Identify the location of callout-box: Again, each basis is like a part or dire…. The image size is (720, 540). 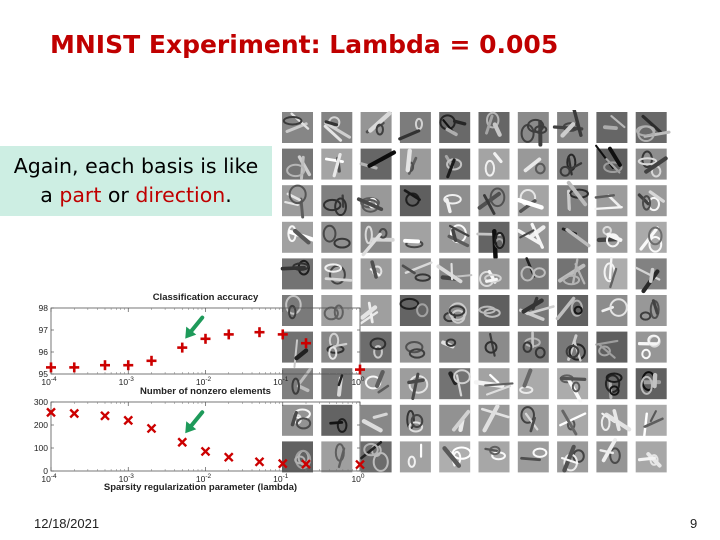
(136, 181).